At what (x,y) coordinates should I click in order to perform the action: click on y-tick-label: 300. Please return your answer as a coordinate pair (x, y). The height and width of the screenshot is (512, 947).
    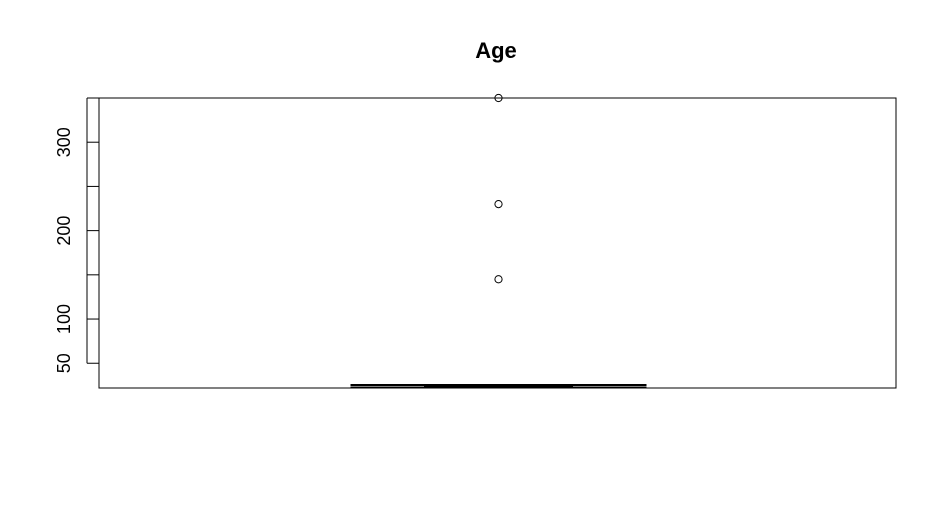
    Looking at the image, I should click on (64, 142).